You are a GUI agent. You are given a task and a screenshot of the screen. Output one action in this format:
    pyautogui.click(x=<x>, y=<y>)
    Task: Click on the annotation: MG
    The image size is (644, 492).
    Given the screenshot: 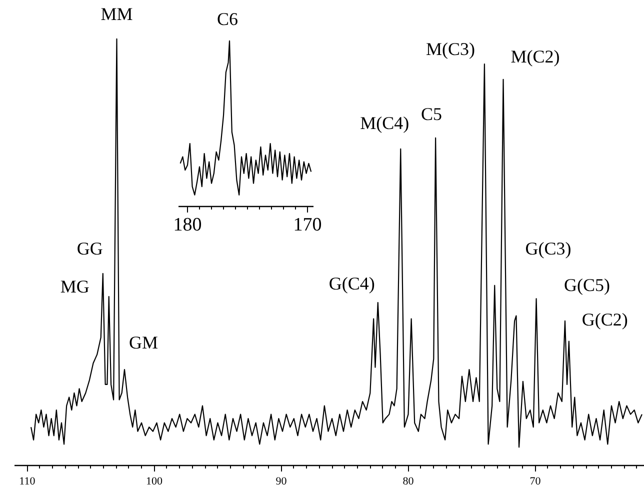 What is the action you would take?
    pyautogui.click(x=75, y=286)
    